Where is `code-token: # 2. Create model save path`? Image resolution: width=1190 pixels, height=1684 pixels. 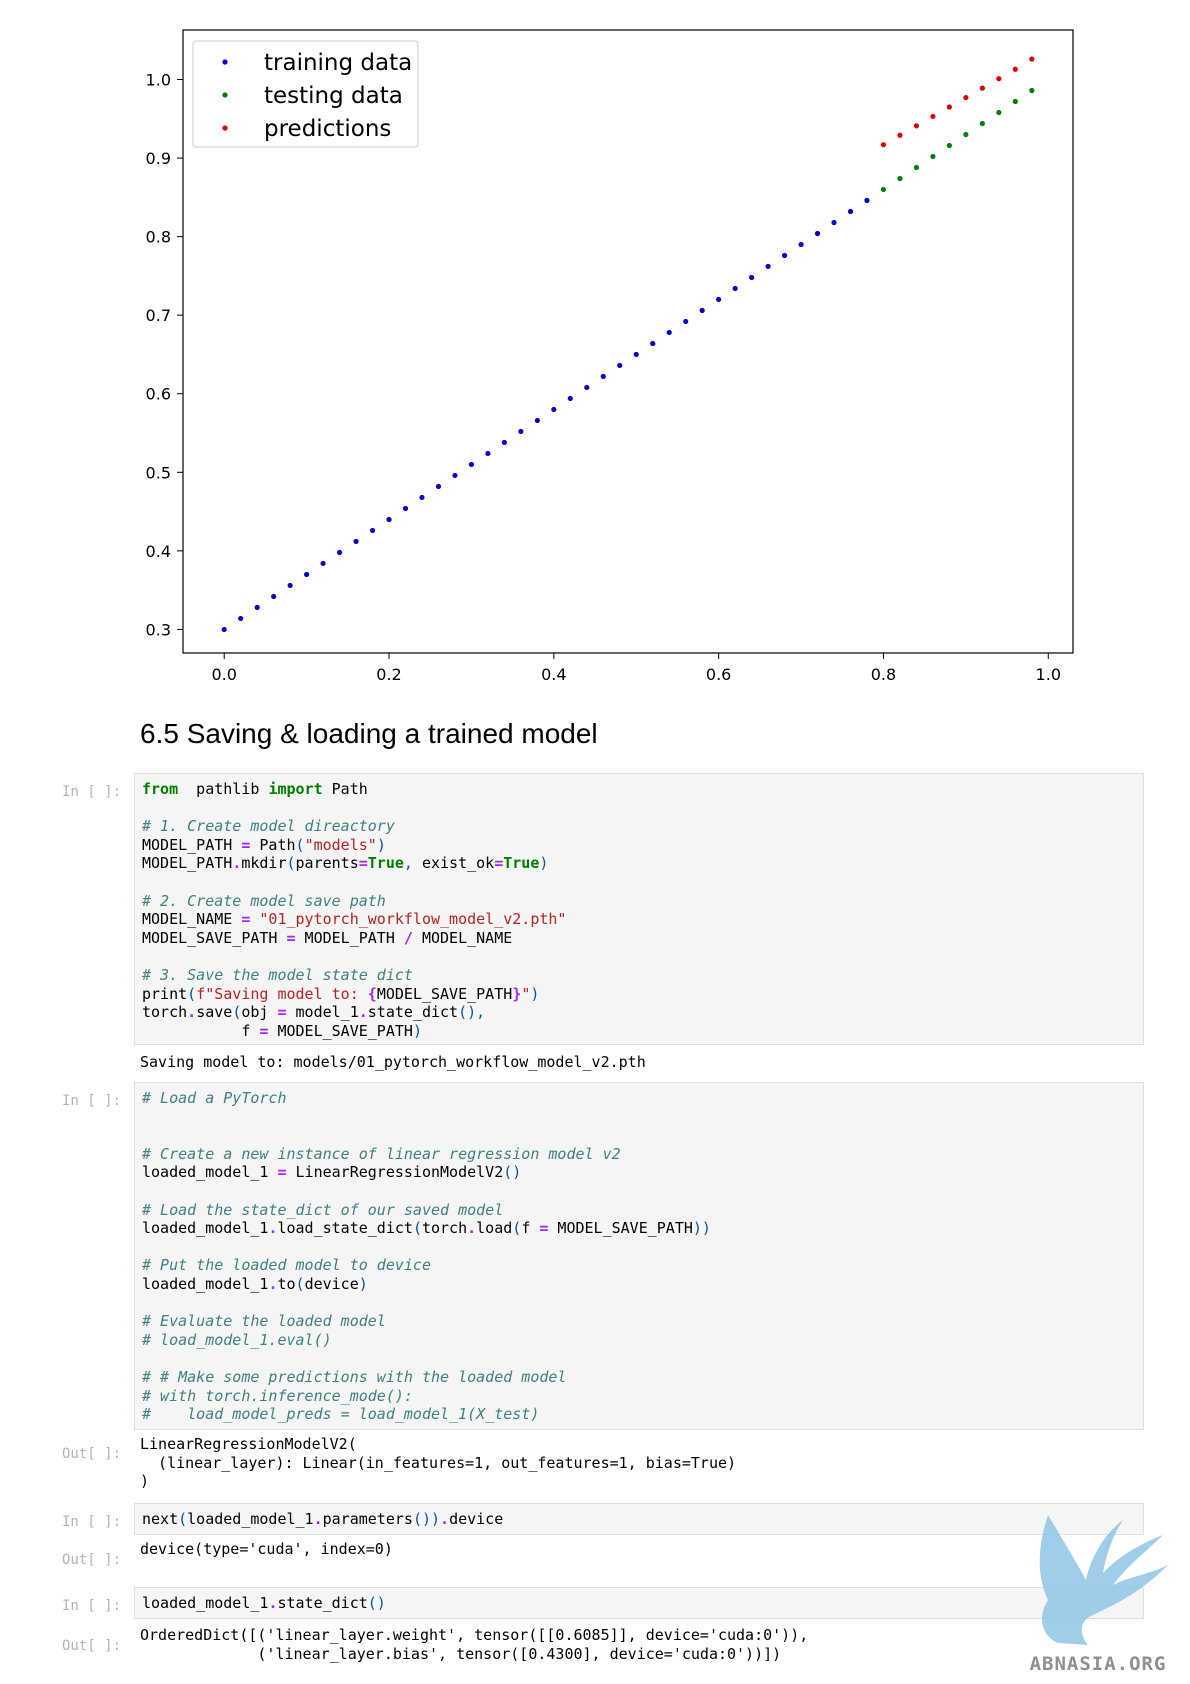
code-token: # 2. Create model save path is located at coordinates (264, 900).